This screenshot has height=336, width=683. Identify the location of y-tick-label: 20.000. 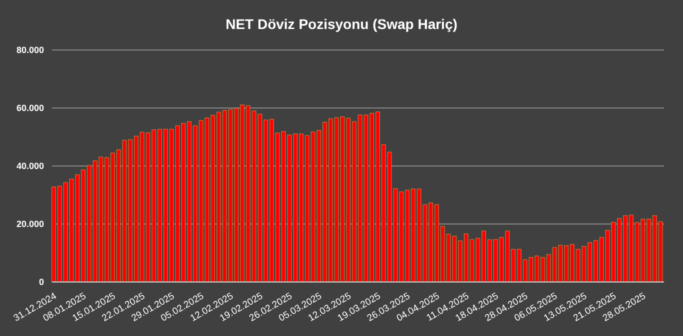
(30, 224).